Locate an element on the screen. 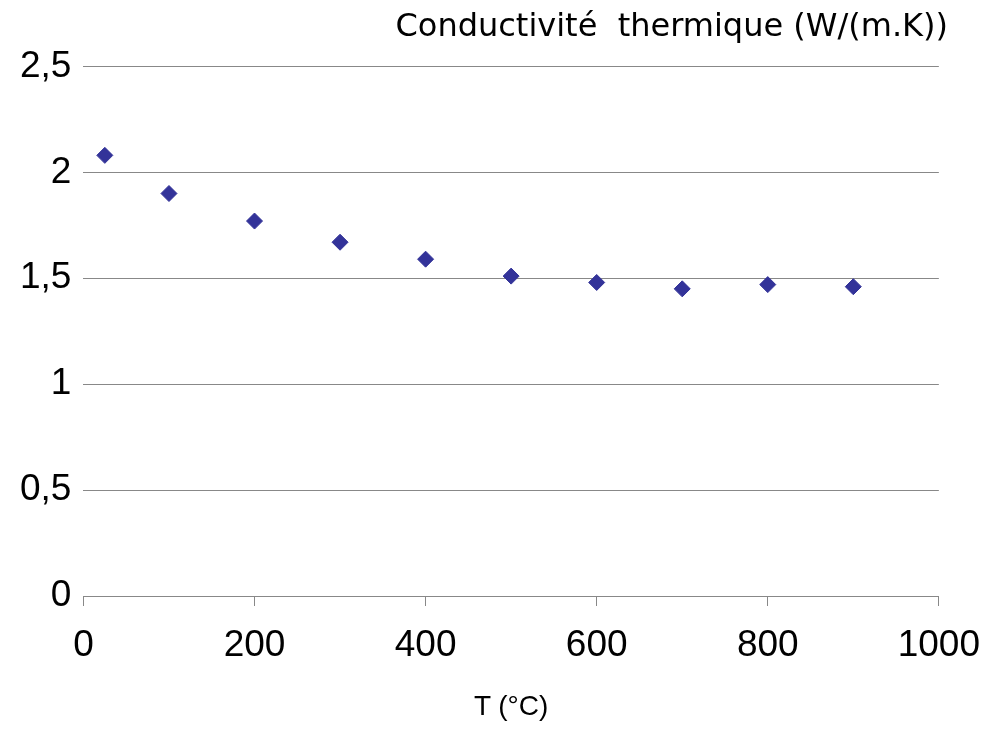  y-tick-label: 1,5 is located at coordinates (46, 276).